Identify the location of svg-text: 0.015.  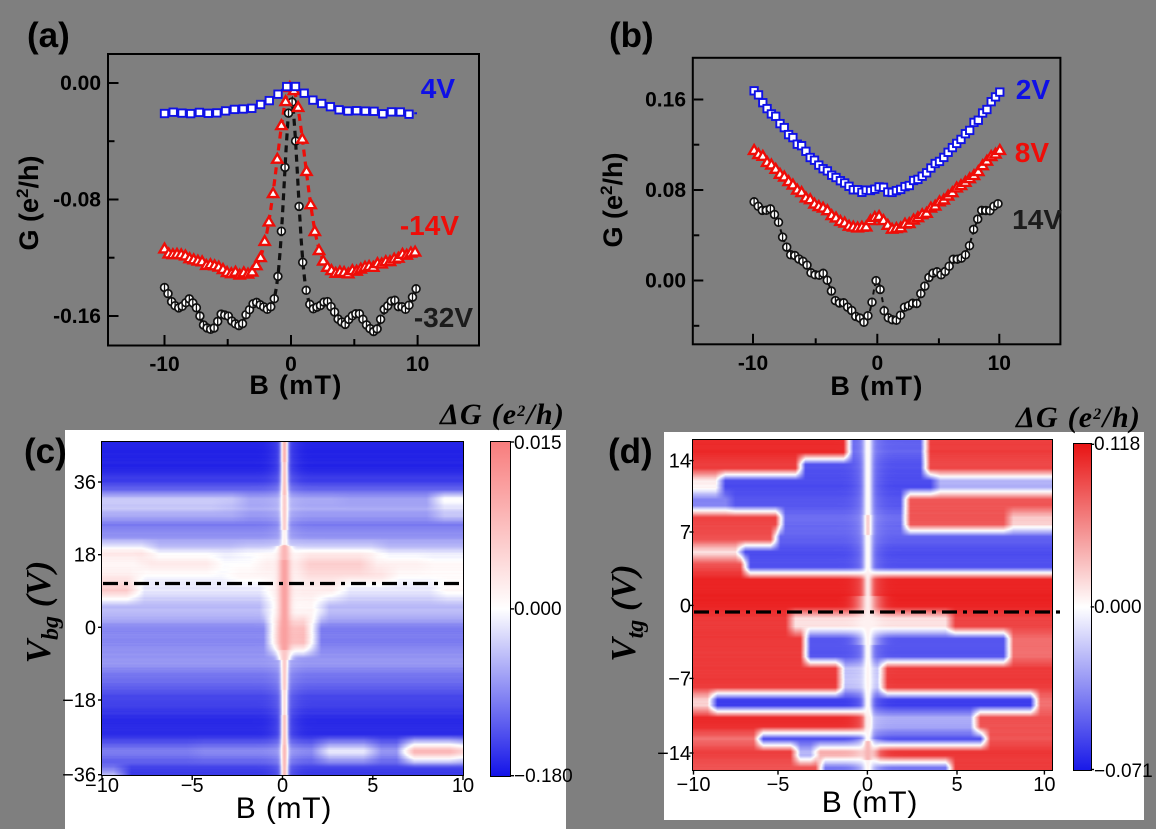
(538, 443).